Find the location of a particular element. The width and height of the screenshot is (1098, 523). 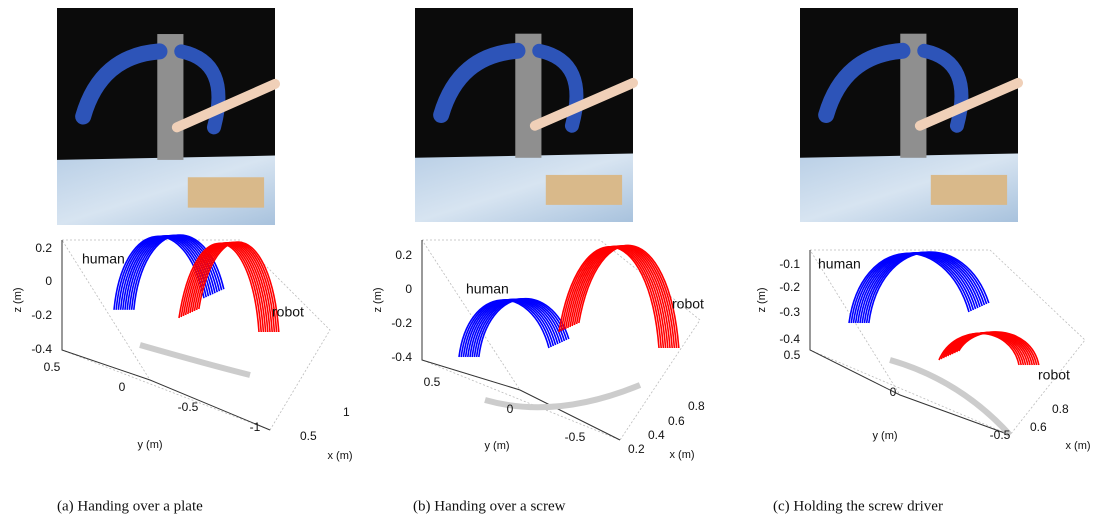

x-tick-label: 0.2 is located at coordinates (636, 449).